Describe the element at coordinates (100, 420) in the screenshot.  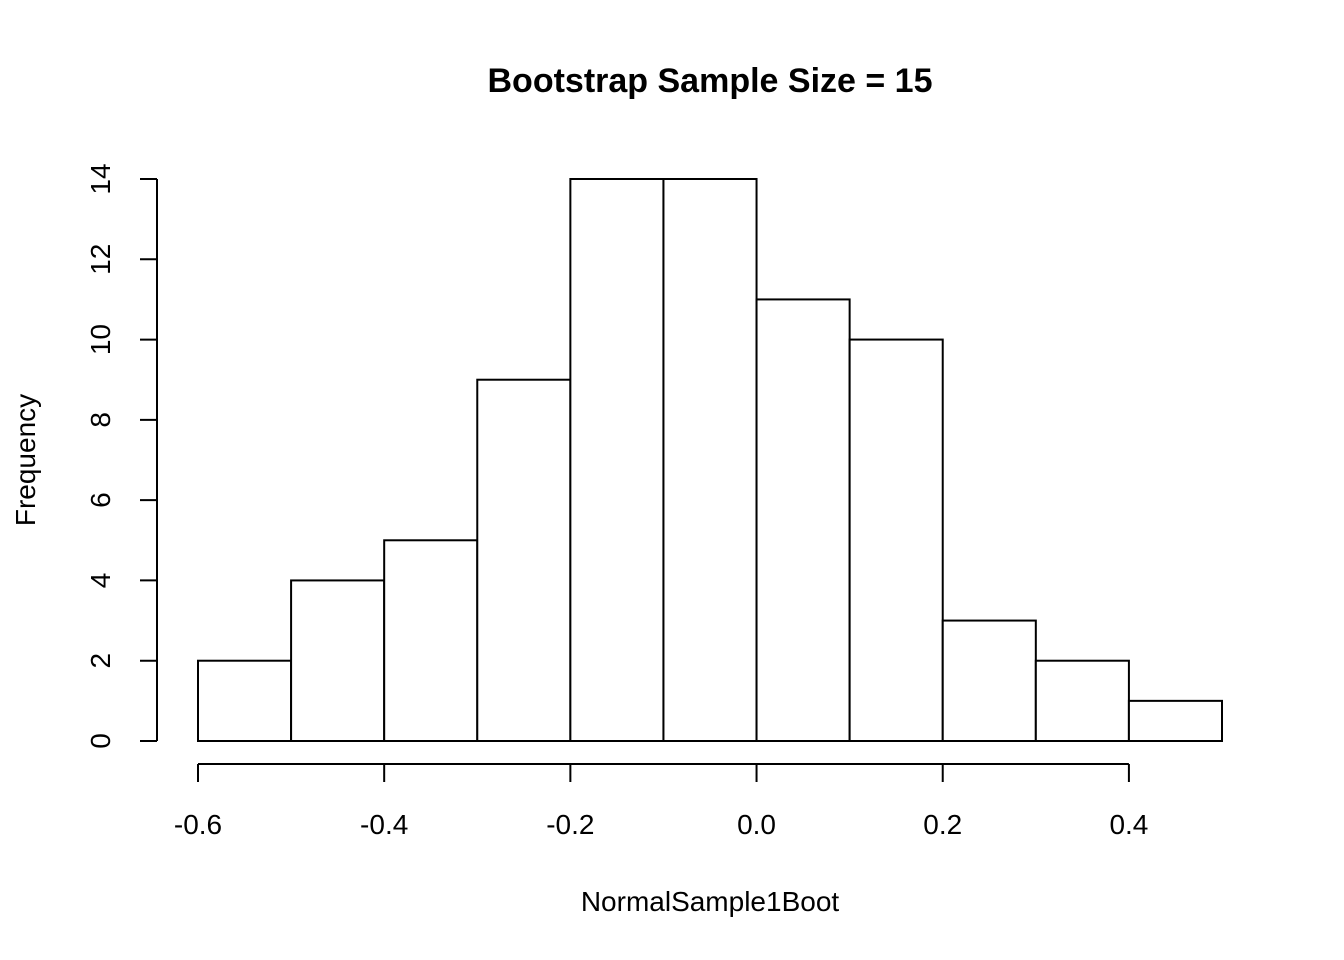
I see `y-tick-label: 8` at that location.